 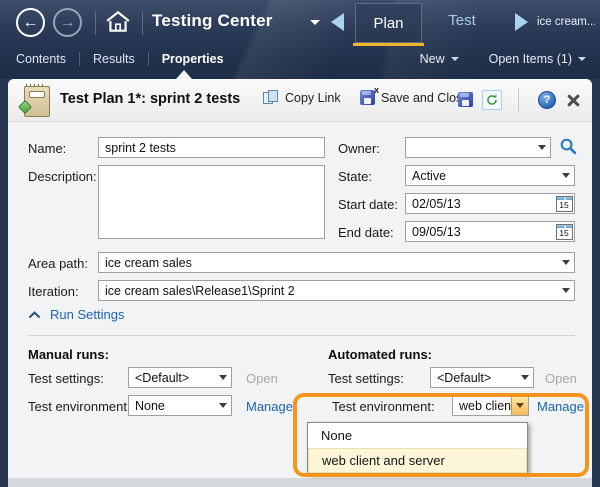 I want to click on dropdown-option-none: None, so click(x=337, y=435).